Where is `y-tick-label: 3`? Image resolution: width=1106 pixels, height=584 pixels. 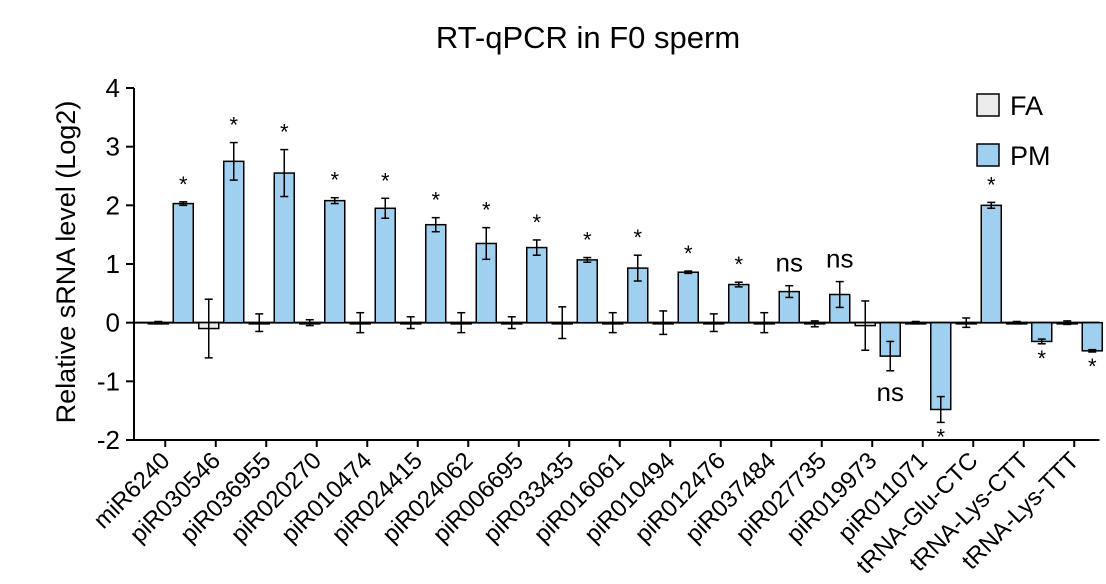 y-tick-label: 3 is located at coordinates (113, 147).